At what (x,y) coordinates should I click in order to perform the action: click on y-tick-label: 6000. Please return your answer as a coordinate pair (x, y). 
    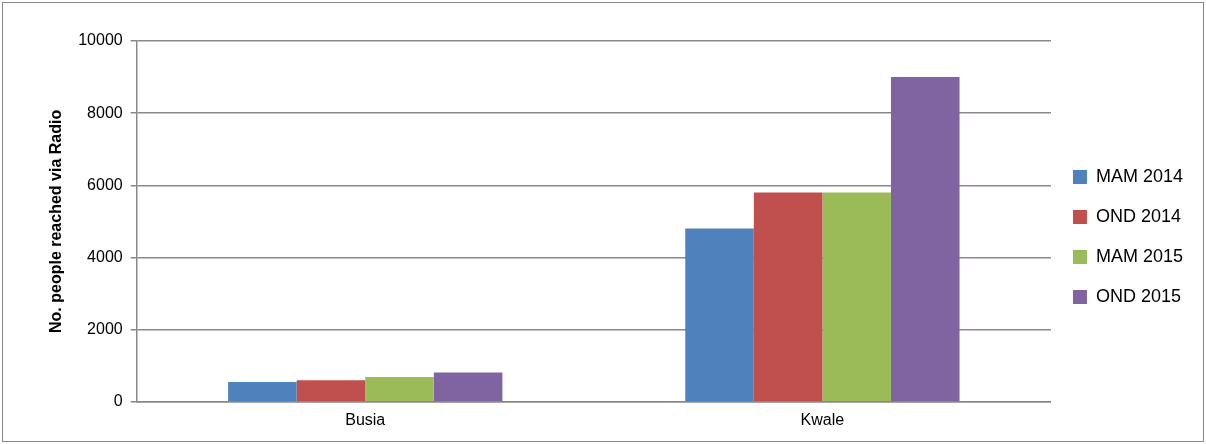
    Looking at the image, I should click on (105, 184).